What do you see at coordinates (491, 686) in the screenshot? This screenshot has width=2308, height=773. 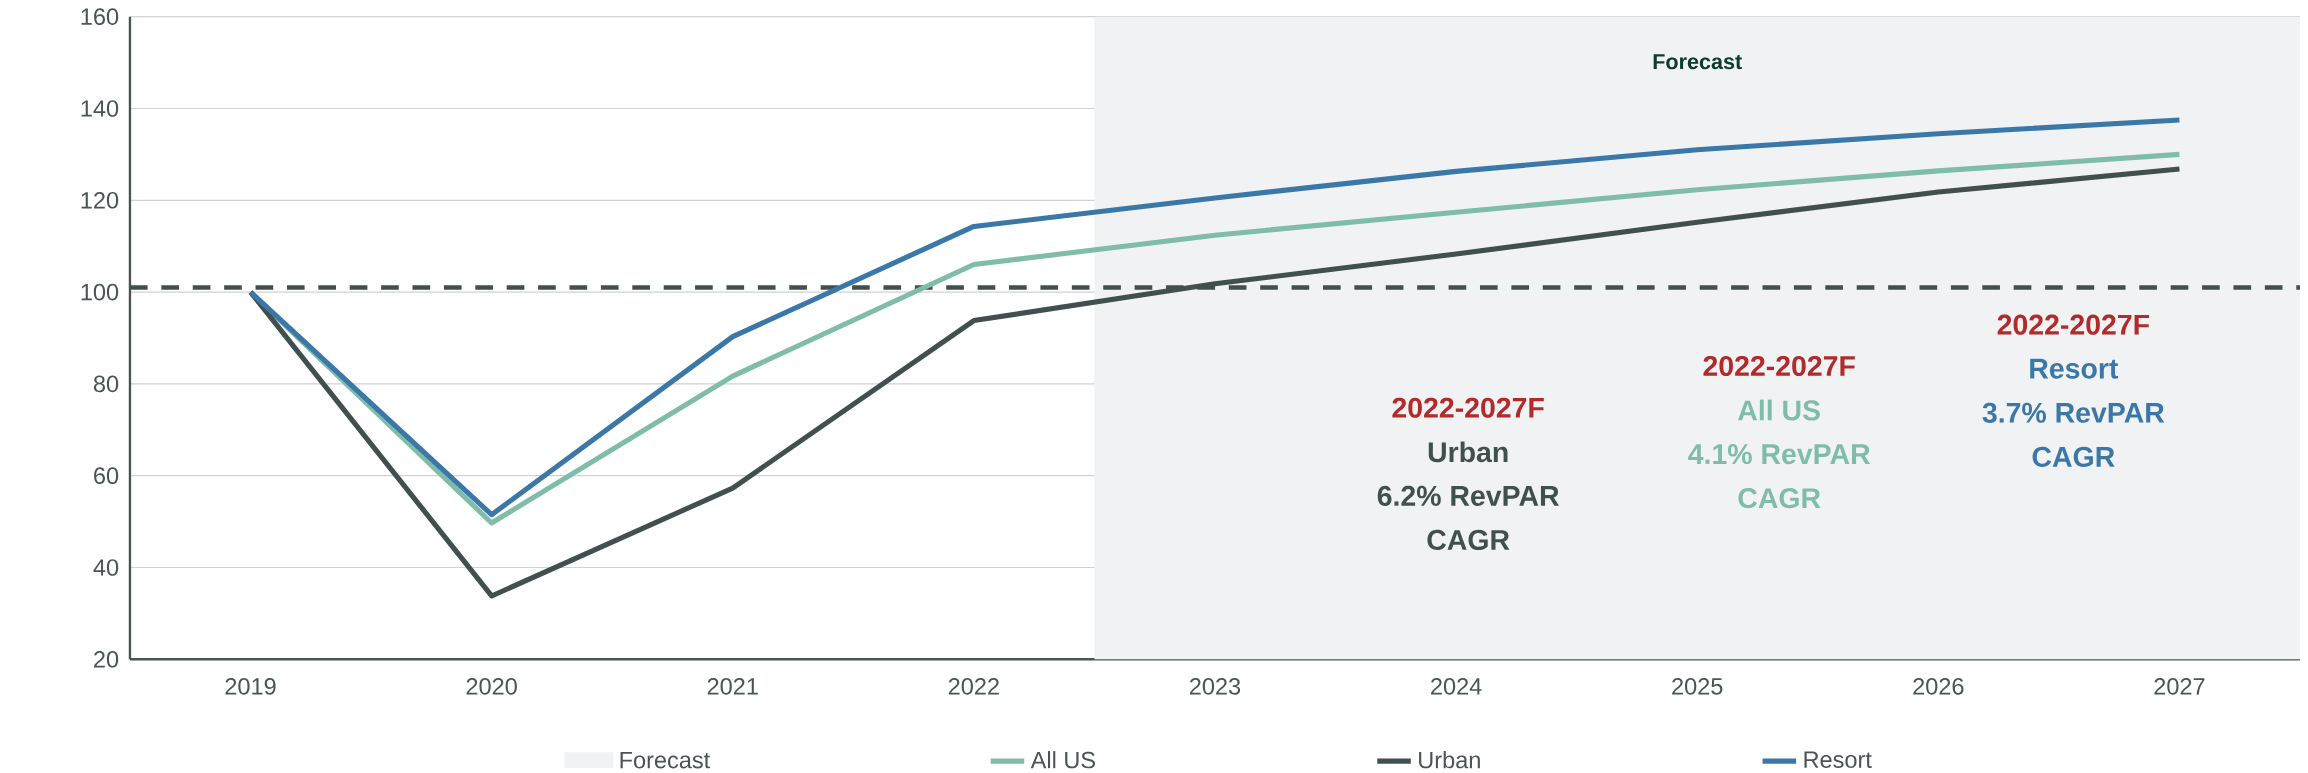 I see `x-tick-label: 2020` at bounding box center [491, 686].